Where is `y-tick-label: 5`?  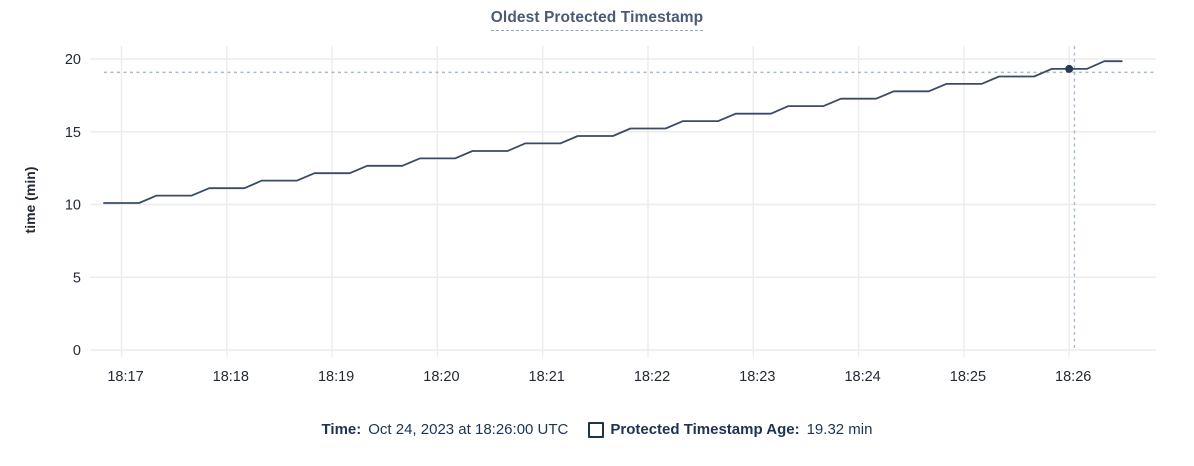
y-tick-label: 5 is located at coordinates (77, 278).